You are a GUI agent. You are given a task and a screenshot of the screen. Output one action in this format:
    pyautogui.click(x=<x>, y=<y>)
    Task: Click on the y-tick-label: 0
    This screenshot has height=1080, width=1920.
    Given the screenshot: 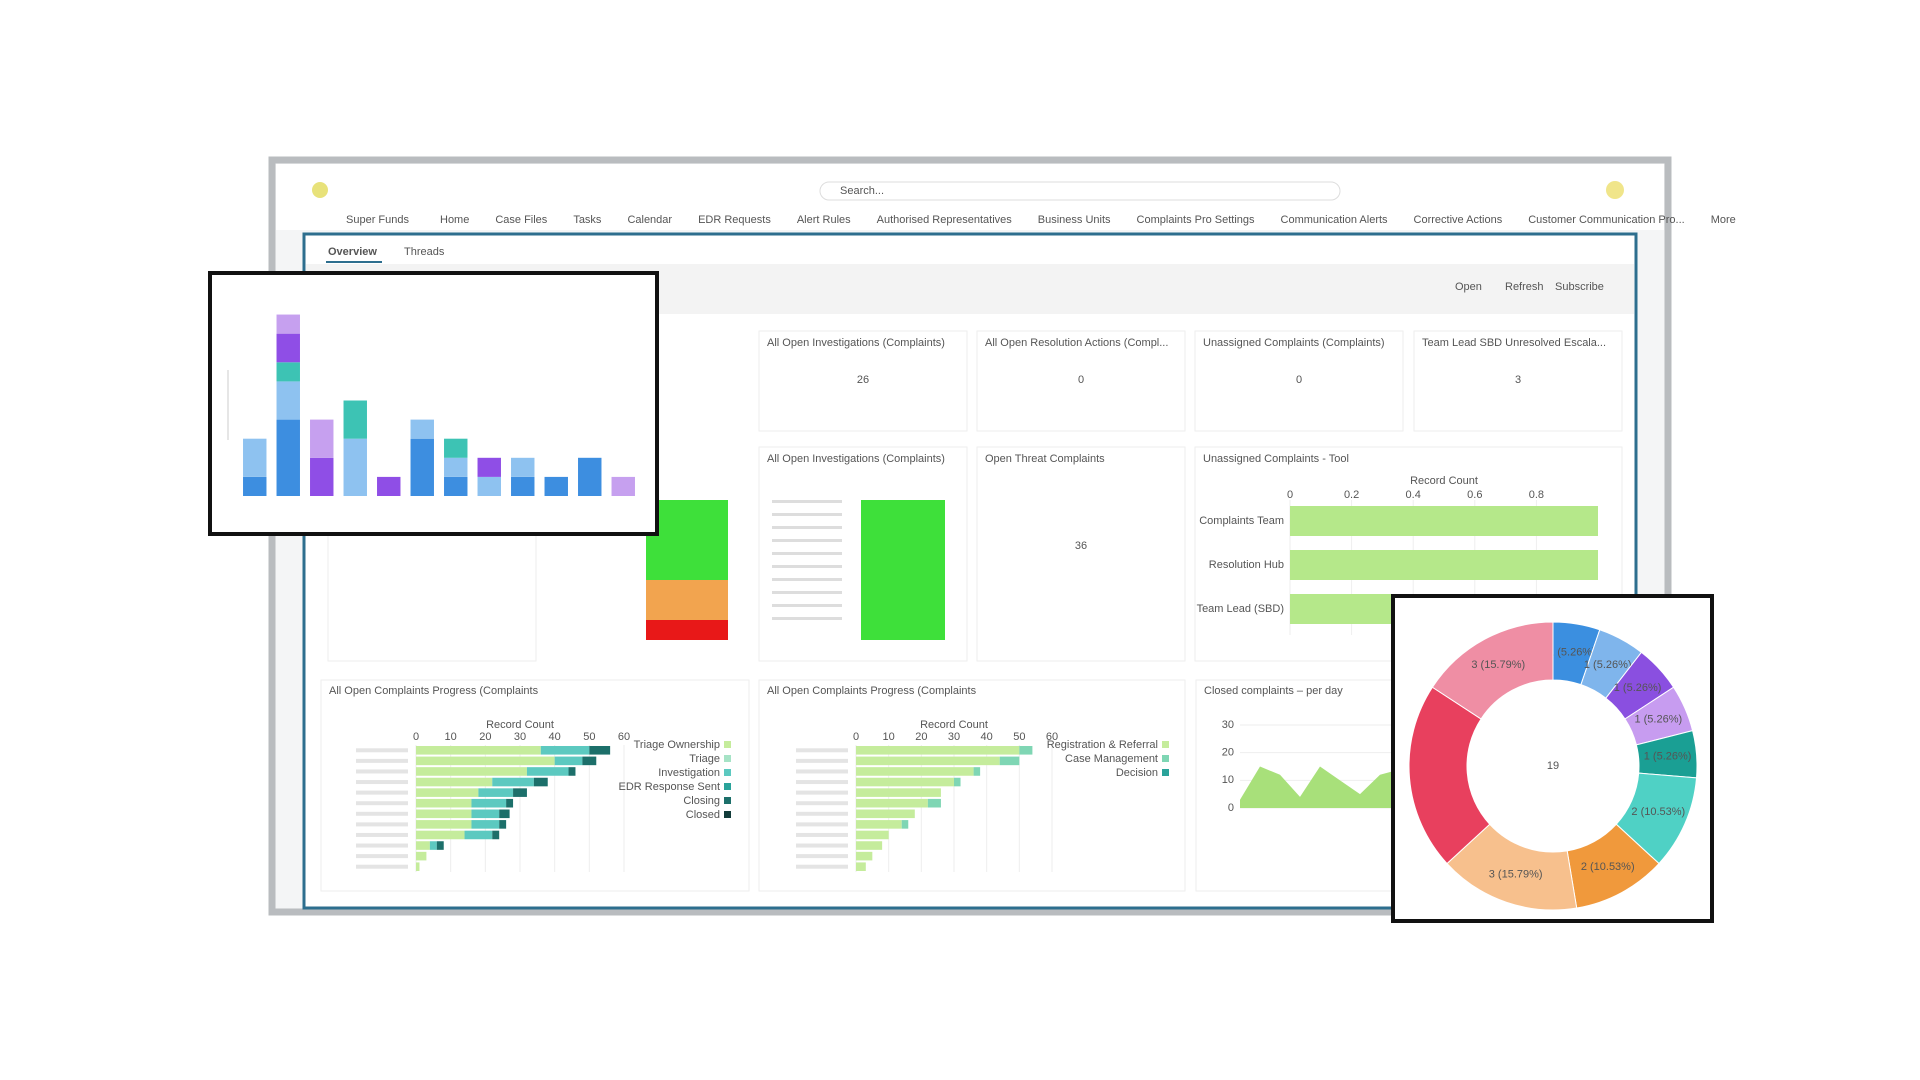 What is the action you would take?
    pyautogui.click(x=1231, y=808)
    